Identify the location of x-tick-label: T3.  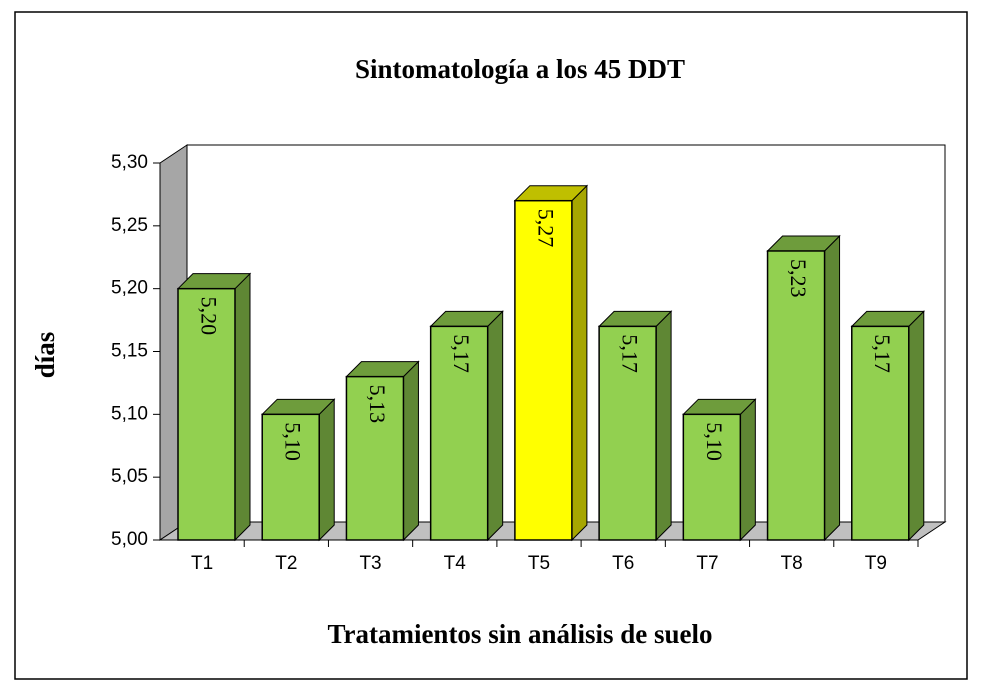
(370, 563).